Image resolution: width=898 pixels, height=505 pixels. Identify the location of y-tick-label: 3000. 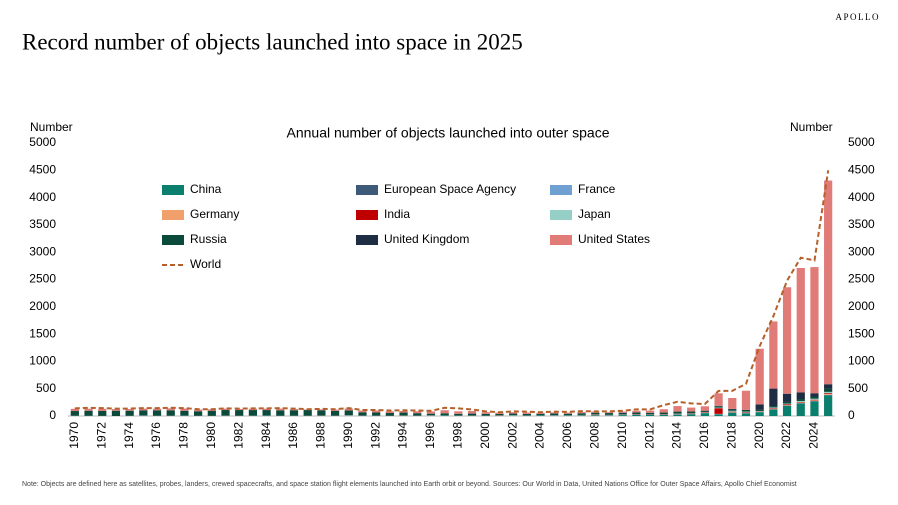
(42, 251).